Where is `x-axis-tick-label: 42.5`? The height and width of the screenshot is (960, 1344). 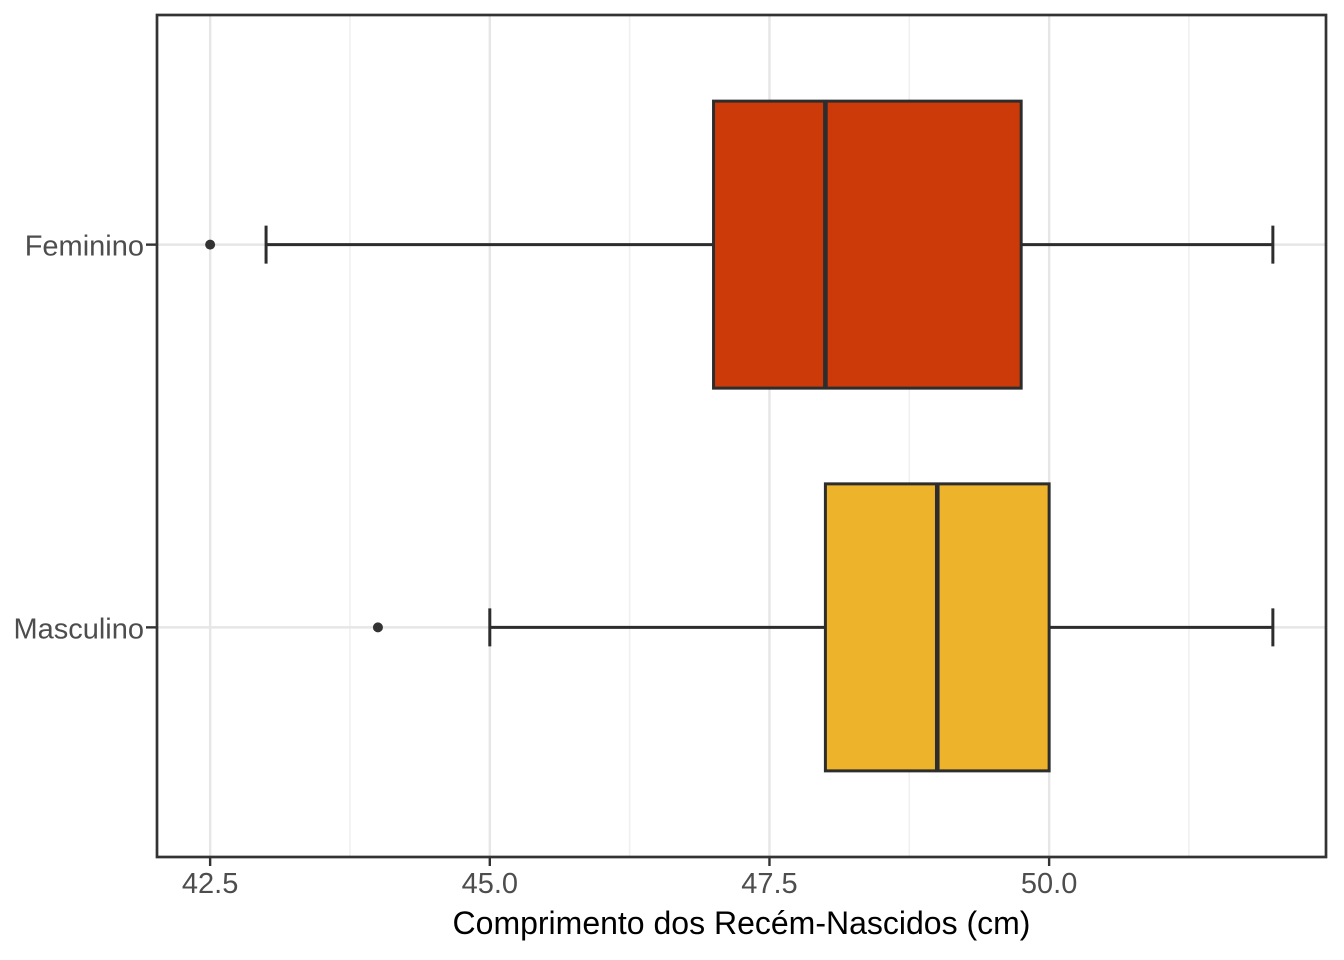
x-axis-tick-label: 42.5 is located at coordinates (210, 884).